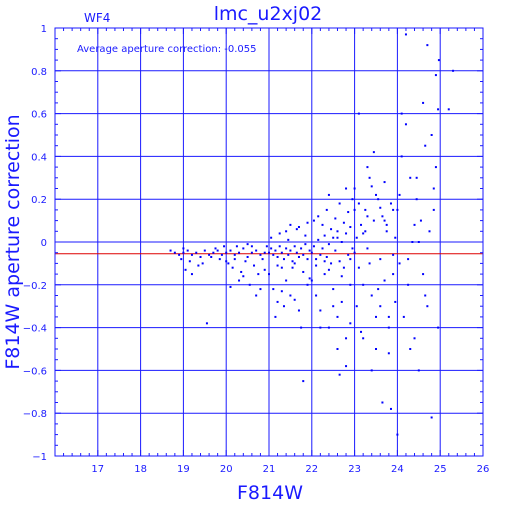  What do you see at coordinates (311, 469) in the screenshot?
I see `x-tick-label: 22` at bounding box center [311, 469].